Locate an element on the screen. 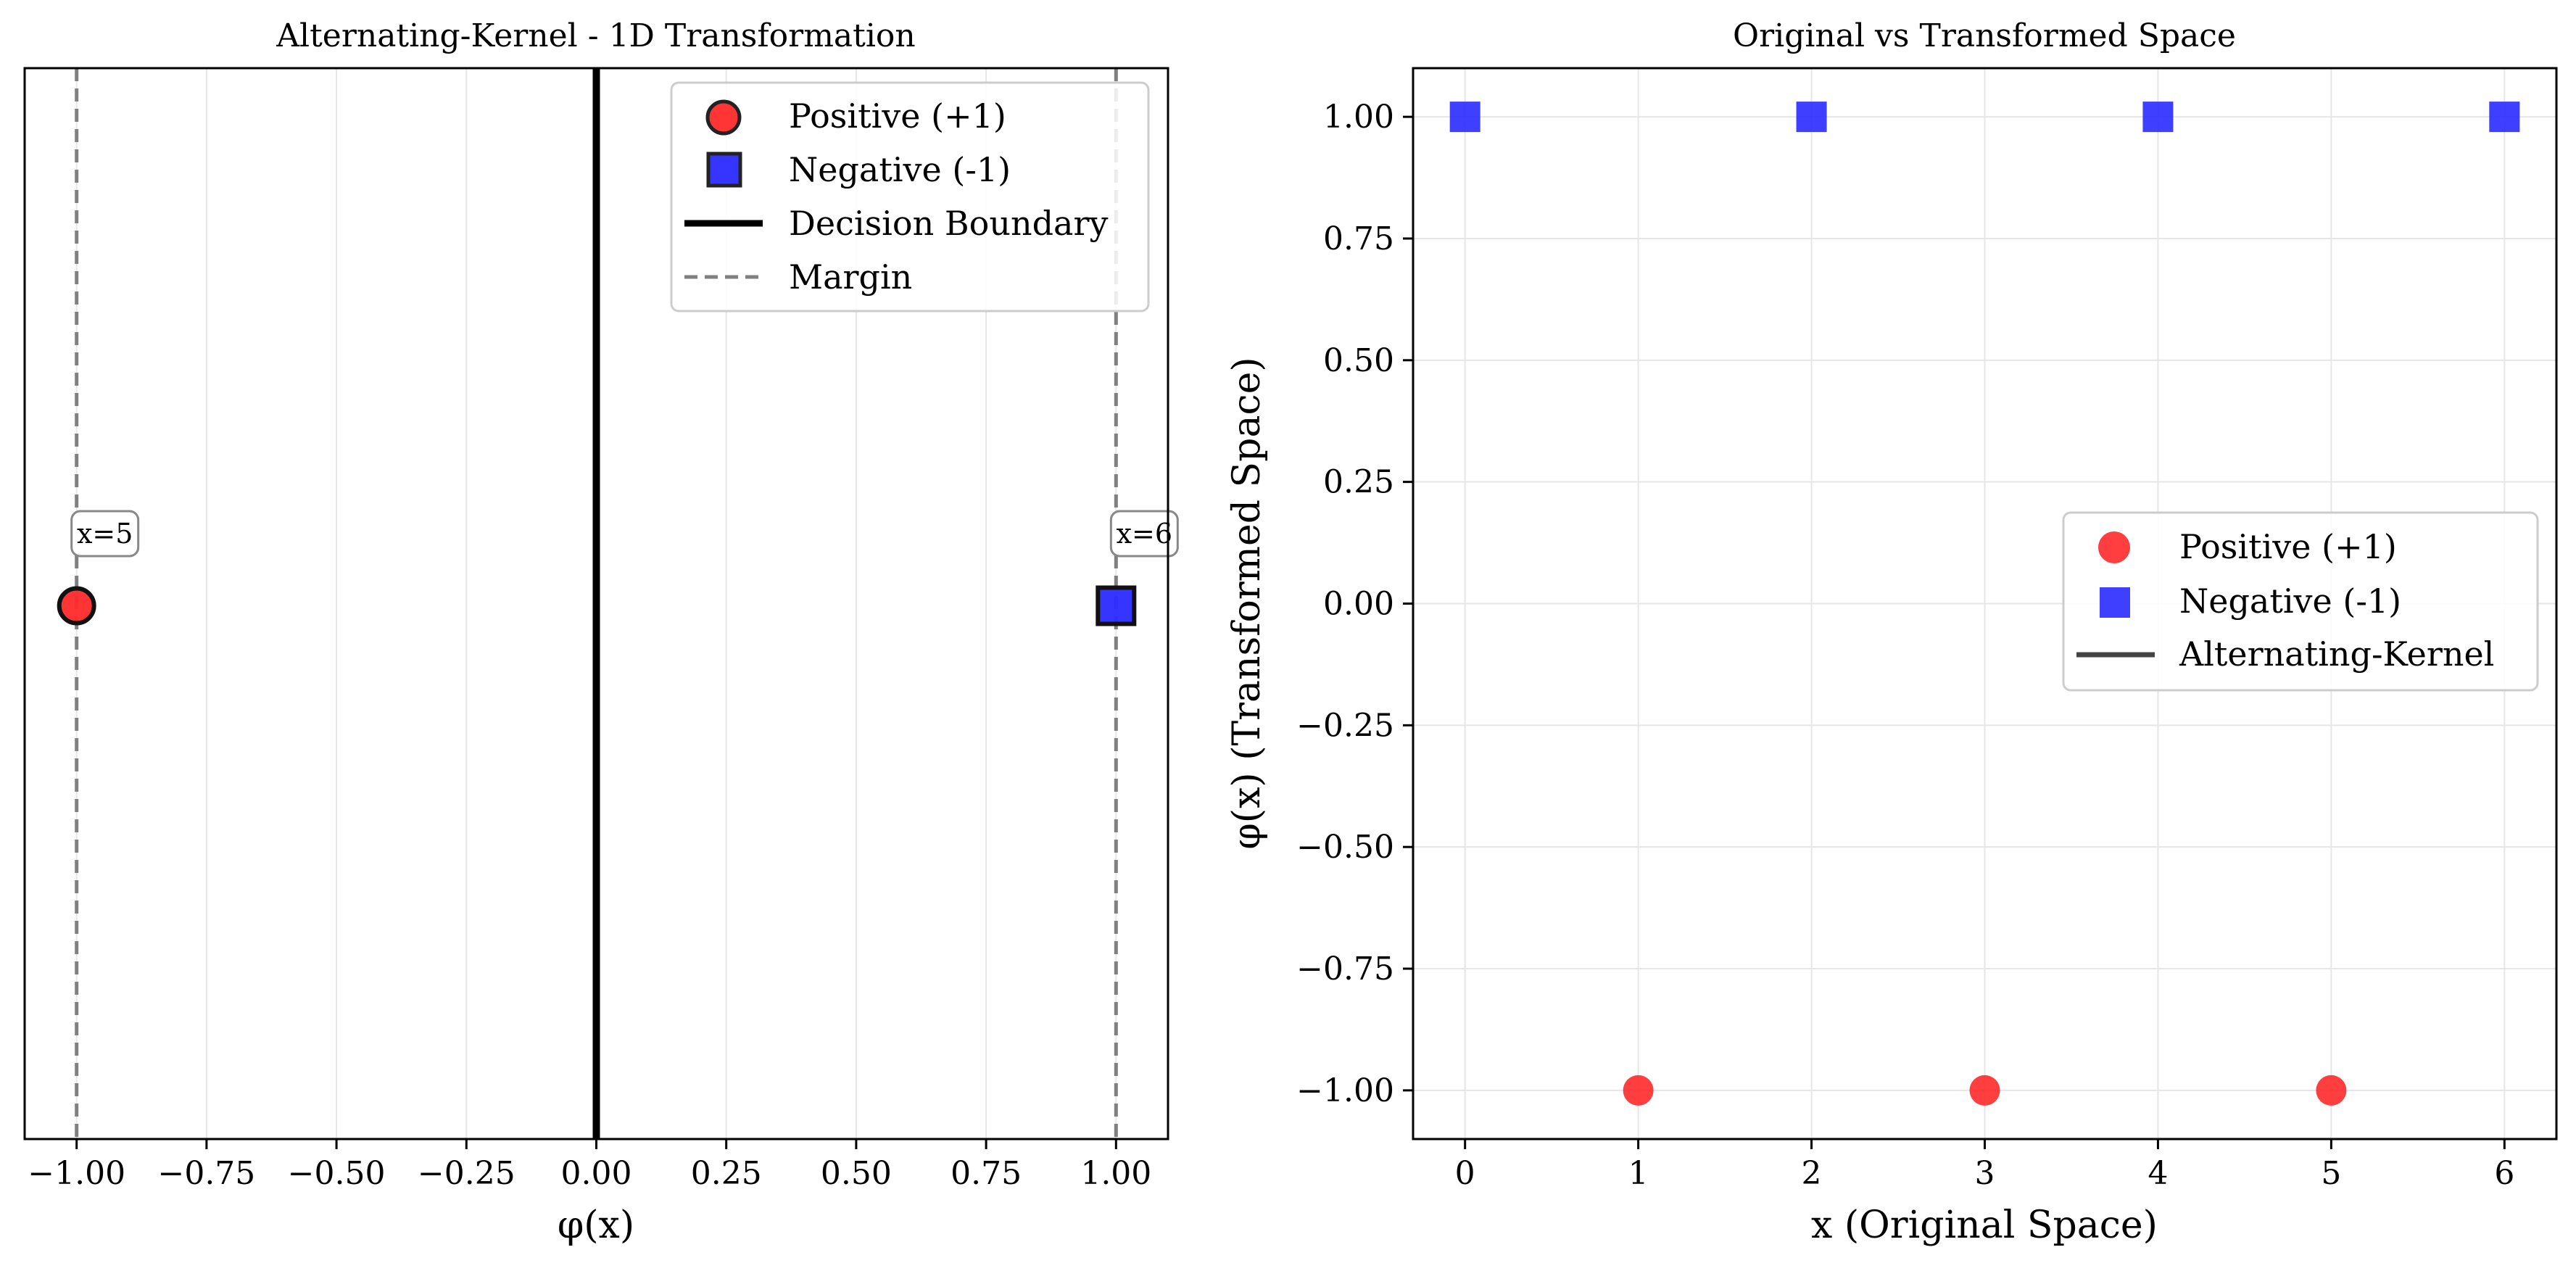 The height and width of the screenshot is (1271, 2576). left-x-tick-label: −0.75 is located at coordinates (206, 1173).